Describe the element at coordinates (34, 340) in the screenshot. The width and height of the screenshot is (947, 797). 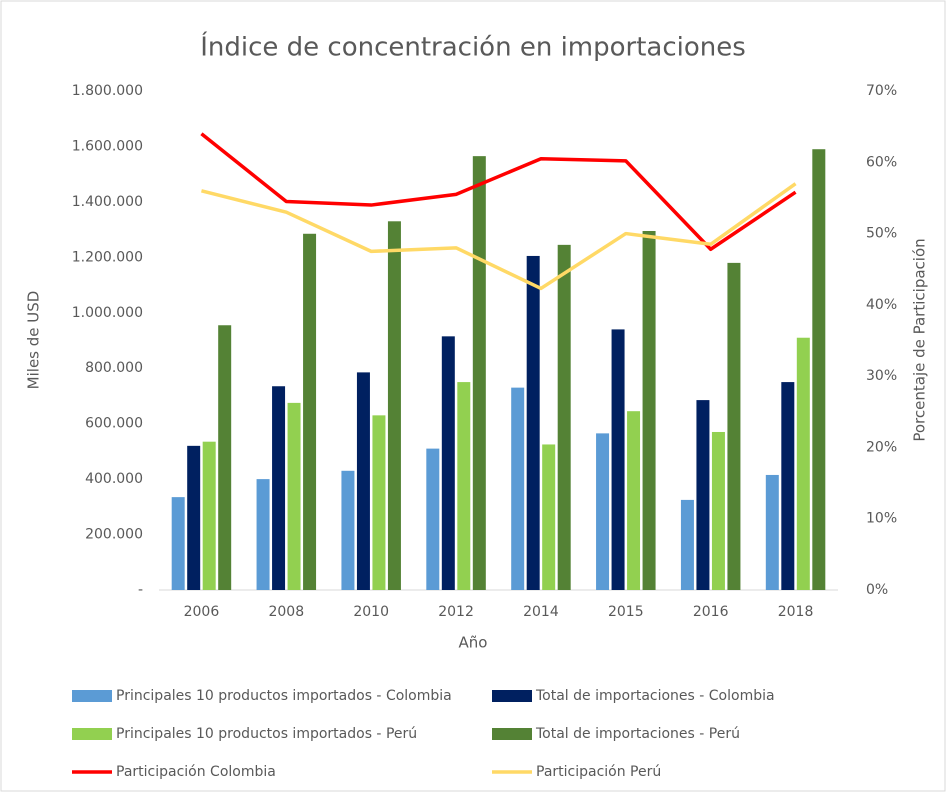
I see `y-axis-label: Miles de USD` at that location.